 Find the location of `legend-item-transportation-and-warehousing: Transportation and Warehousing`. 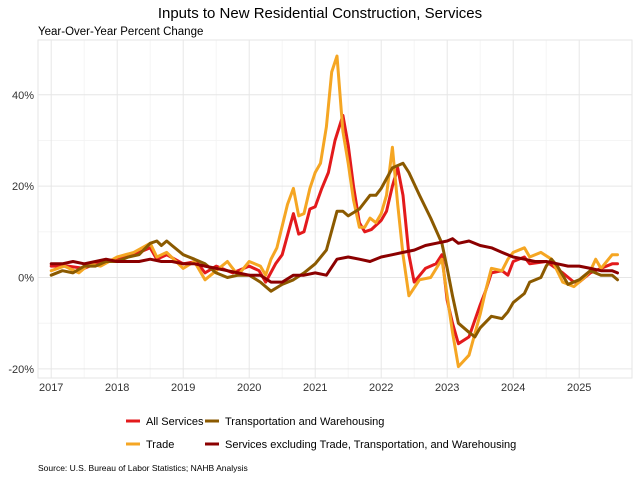

legend-item-transportation-and-warehousing: Transportation and Warehousing is located at coordinates (294, 422).